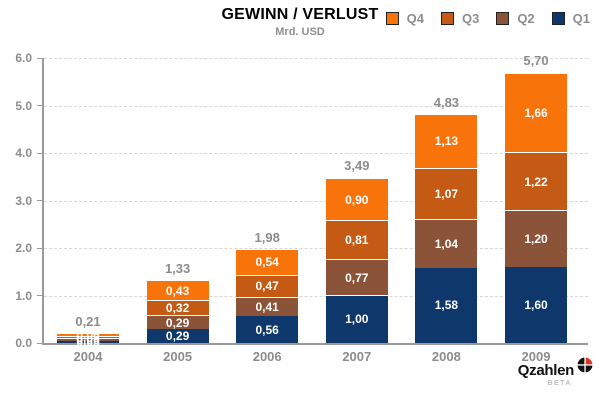 The height and width of the screenshot is (400, 600). I want to click on bar-segment-value: 1,00, so click(357, 319).